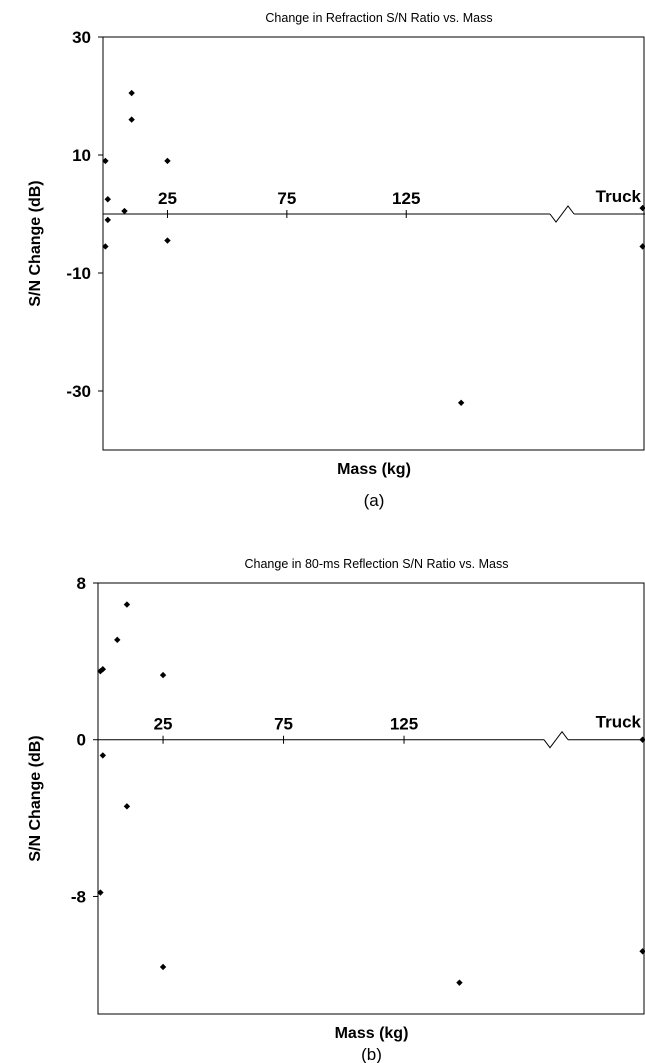 The width and height of the screenshot is (645, 1063). I want to click on chart-title: Change in Refraction S/N Ratio vs. Mass, so click(378, 18).